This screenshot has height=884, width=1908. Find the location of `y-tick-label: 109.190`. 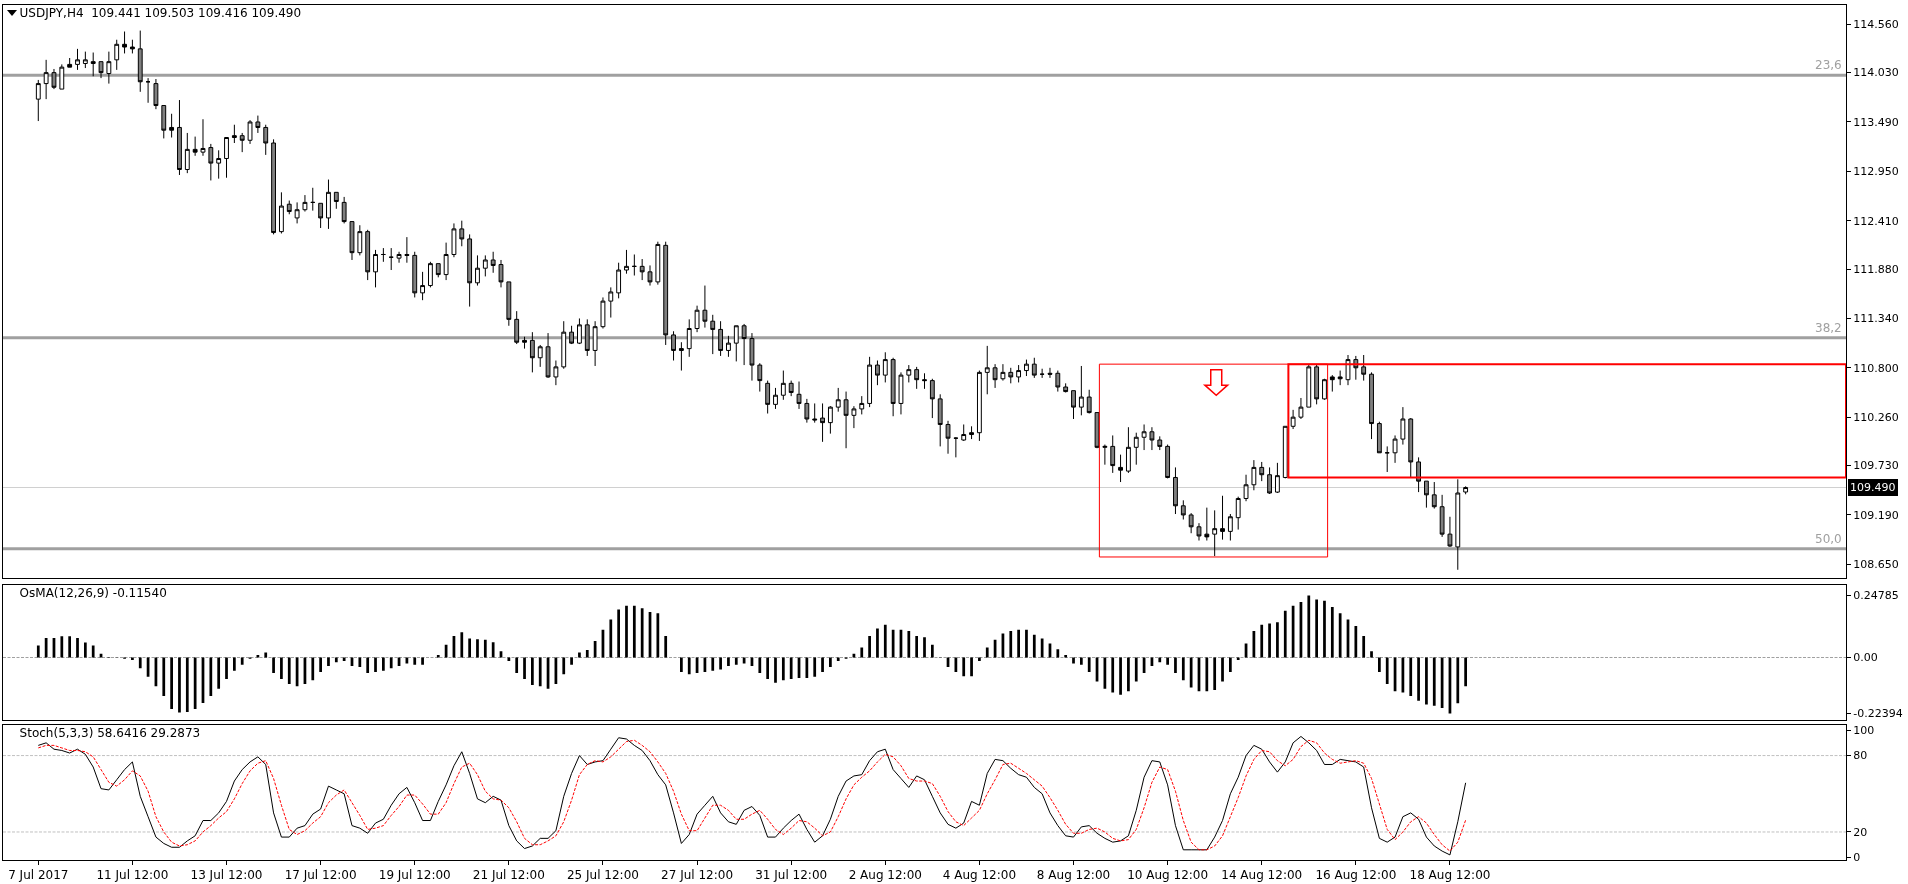

y-tick-label: 109.190 is located at coordinates (1876, 515).